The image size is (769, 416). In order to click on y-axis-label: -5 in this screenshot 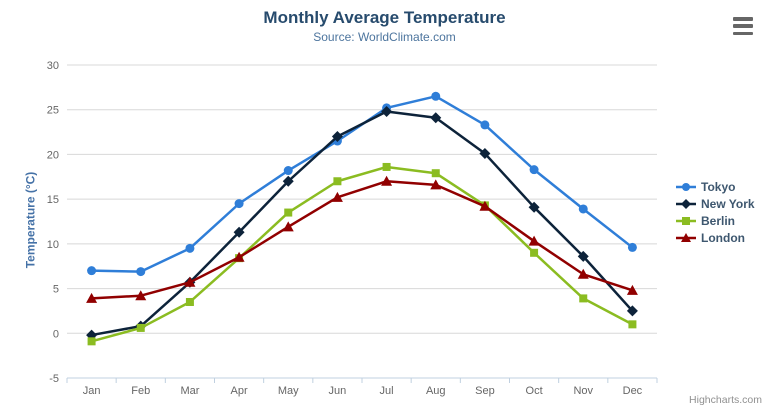, I will do `click(54, 379)`.